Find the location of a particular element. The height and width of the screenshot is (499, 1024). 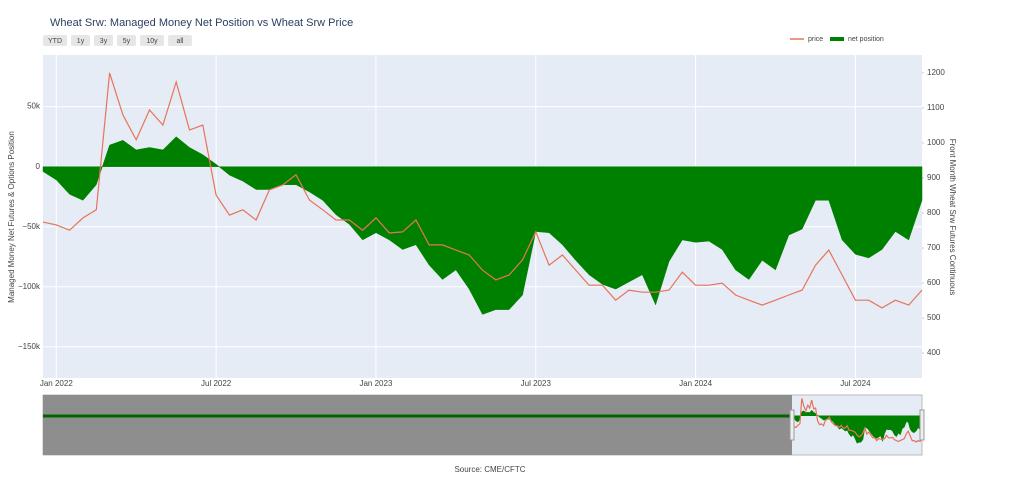

y-tick-label: 0 is located at coordinates (38, 166).